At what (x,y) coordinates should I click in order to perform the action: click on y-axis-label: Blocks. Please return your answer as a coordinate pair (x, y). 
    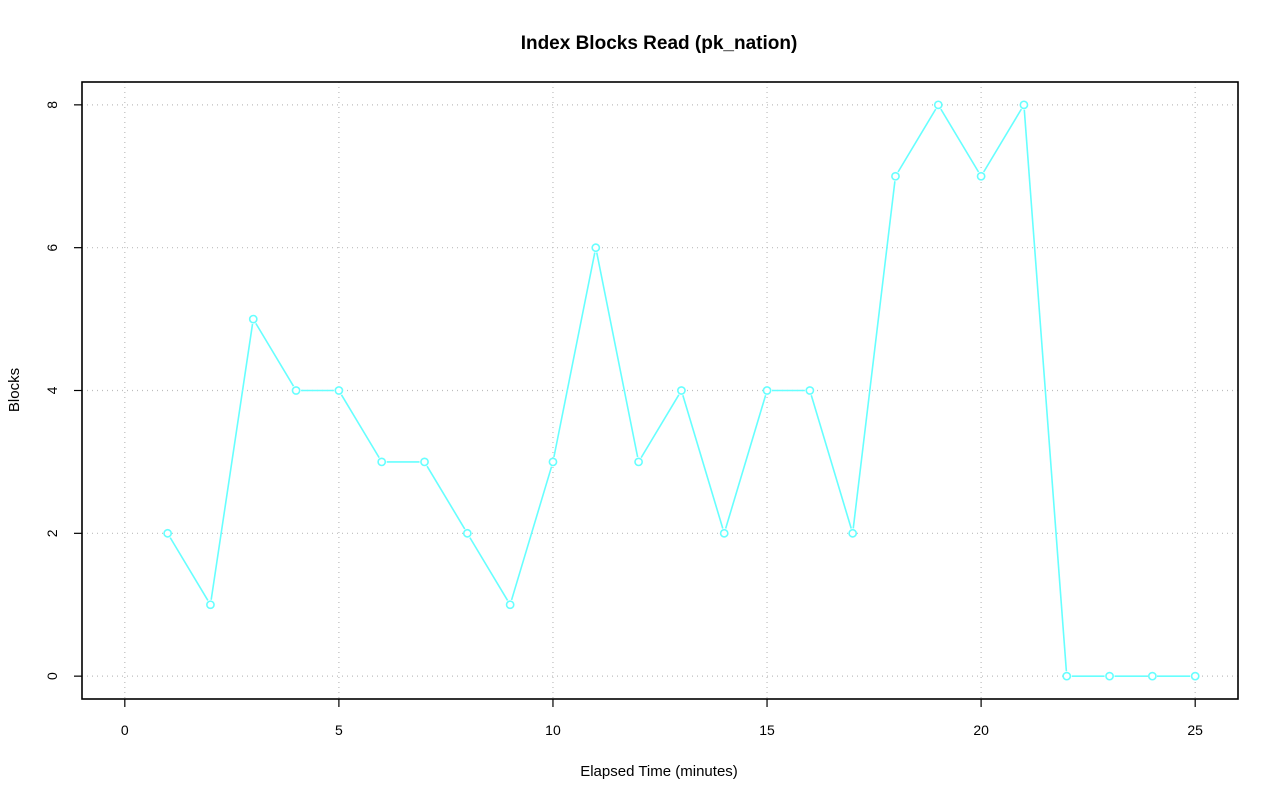
    Looking at the image, I should click on (14, 390).